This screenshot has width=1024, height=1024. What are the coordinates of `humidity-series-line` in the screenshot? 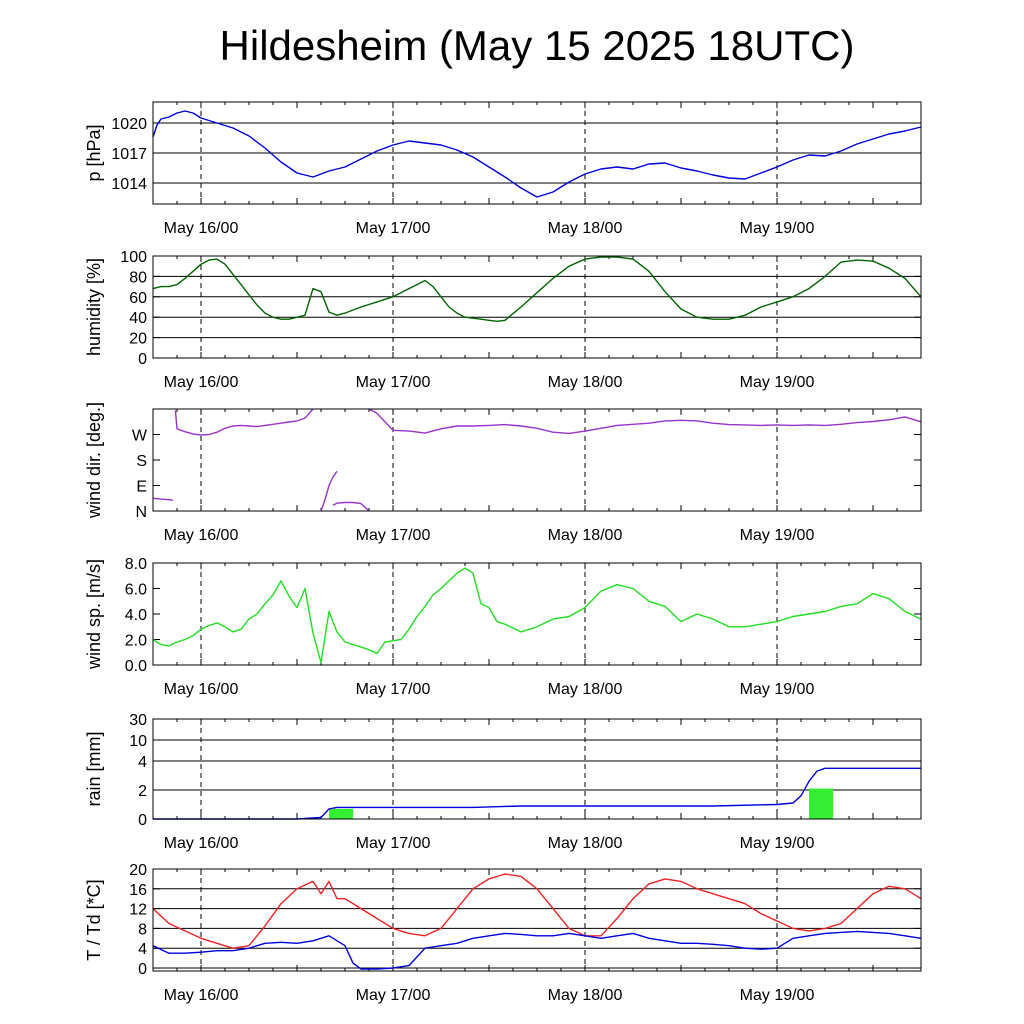 It's located at (537, 289).